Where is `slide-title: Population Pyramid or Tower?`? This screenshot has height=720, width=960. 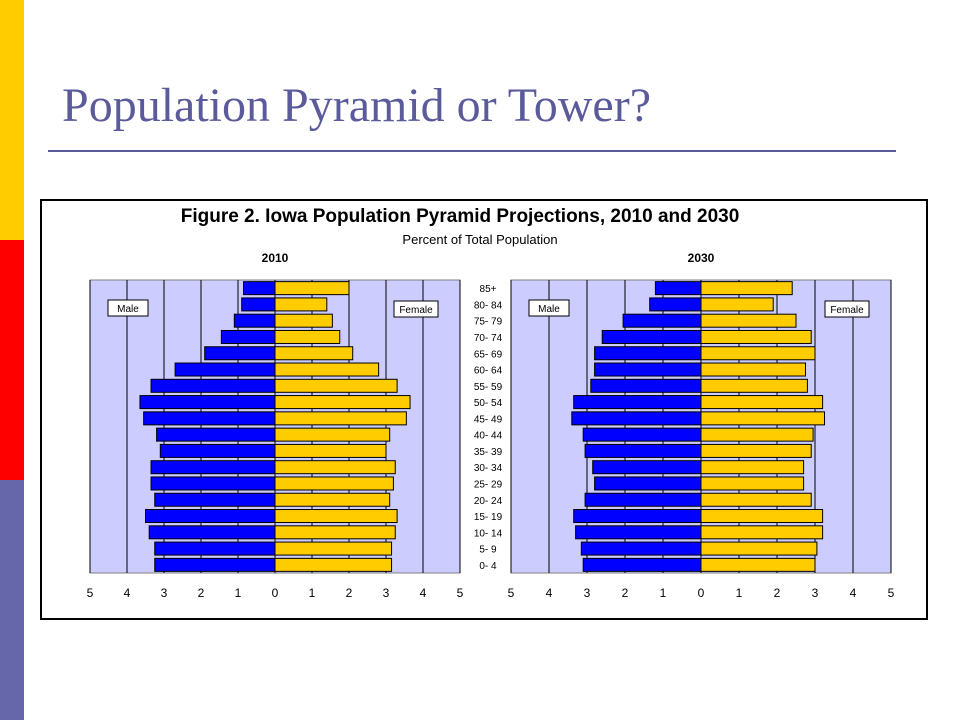 slide-title: Population Pyramid or Tower? is located at coordinates (357, 105).